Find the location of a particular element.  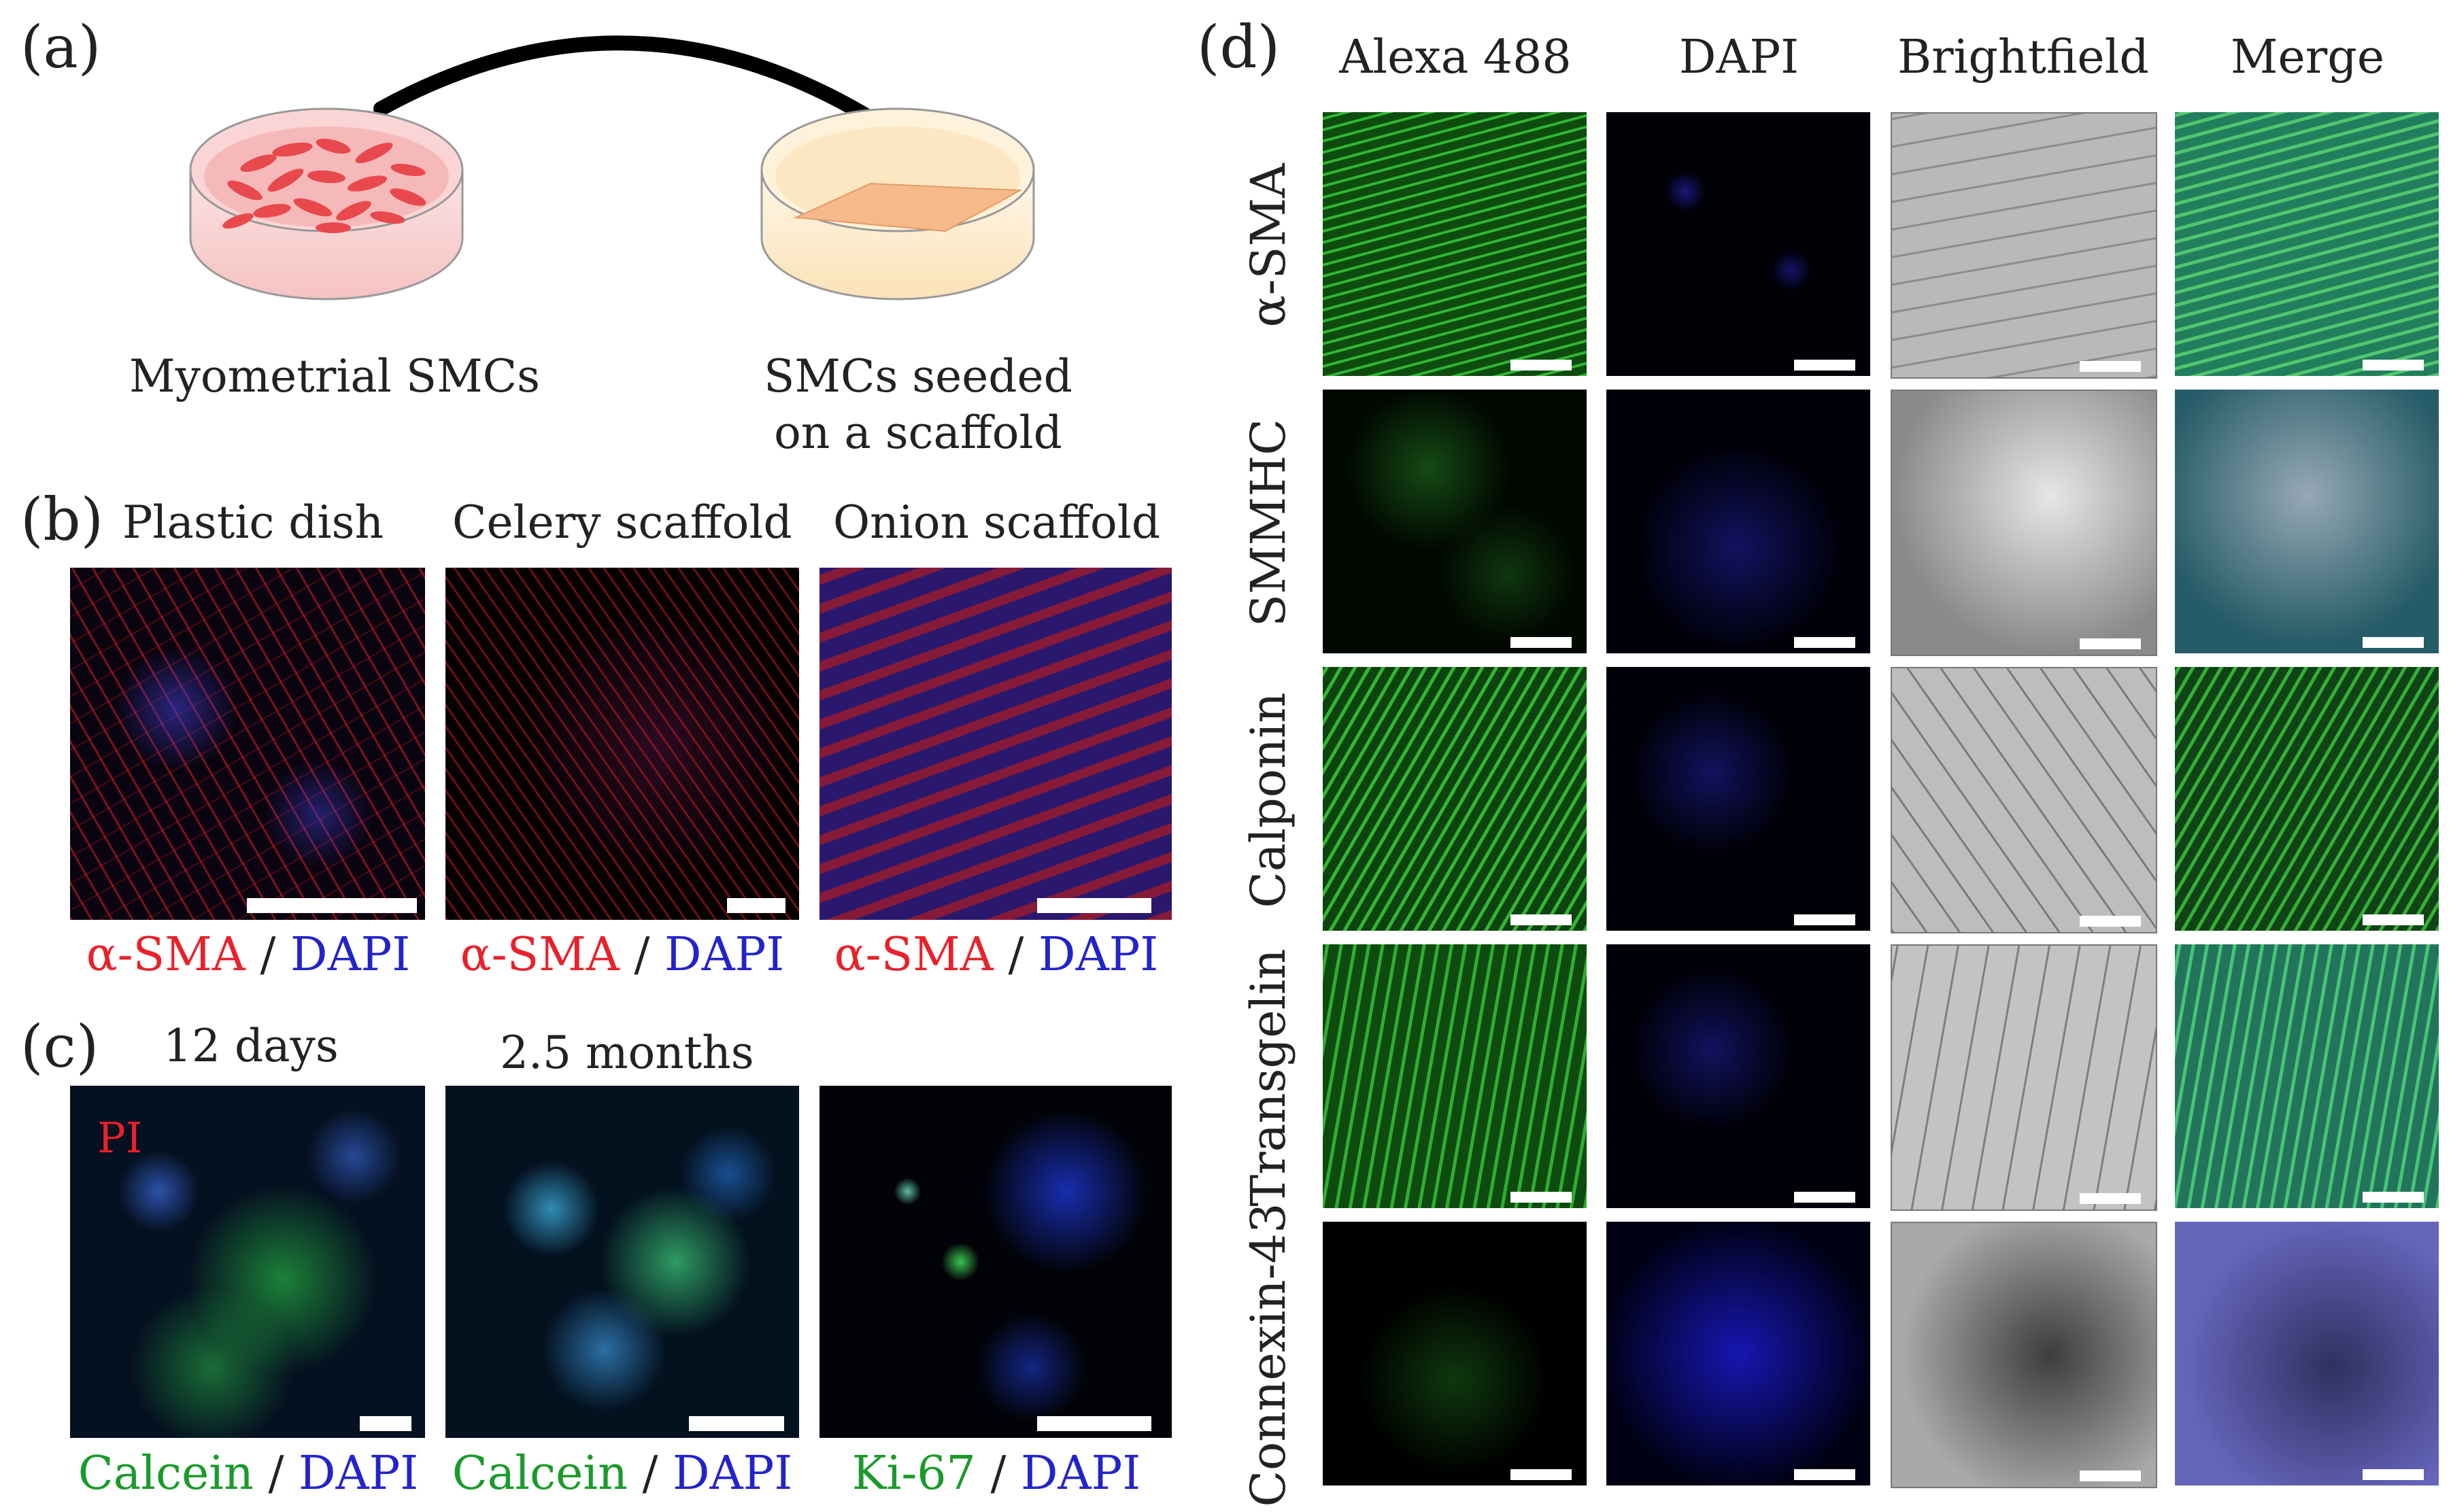

panel-c-caption-2: Calcein / DAPI is located at coordinates (622, 1473).